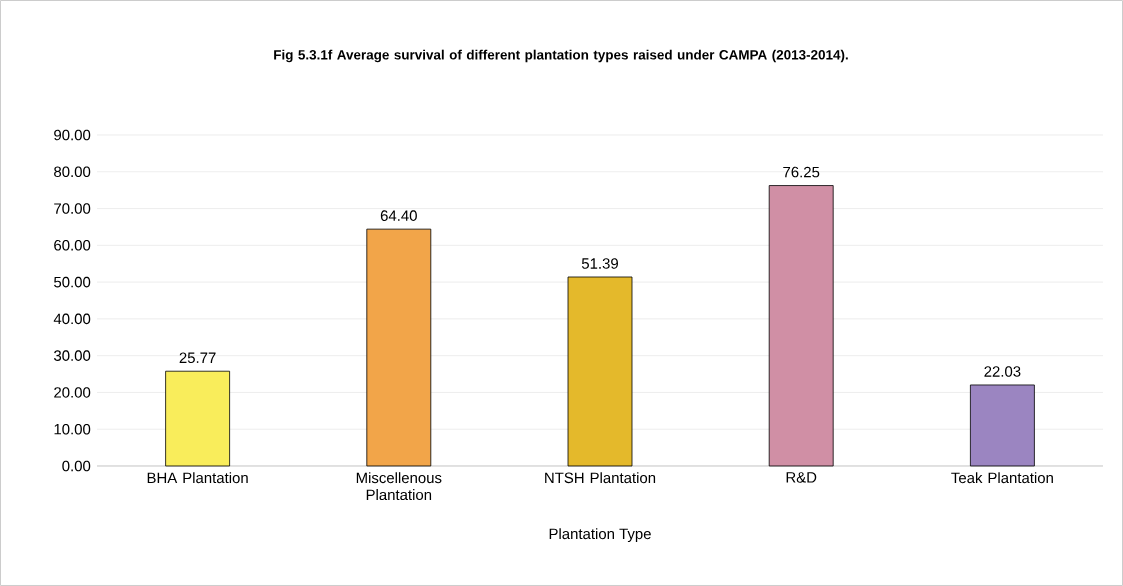  Describe the element at coordinates (600, 478) in the screenshot. I see `x-tick-label: NTSH Plantation` at that location.